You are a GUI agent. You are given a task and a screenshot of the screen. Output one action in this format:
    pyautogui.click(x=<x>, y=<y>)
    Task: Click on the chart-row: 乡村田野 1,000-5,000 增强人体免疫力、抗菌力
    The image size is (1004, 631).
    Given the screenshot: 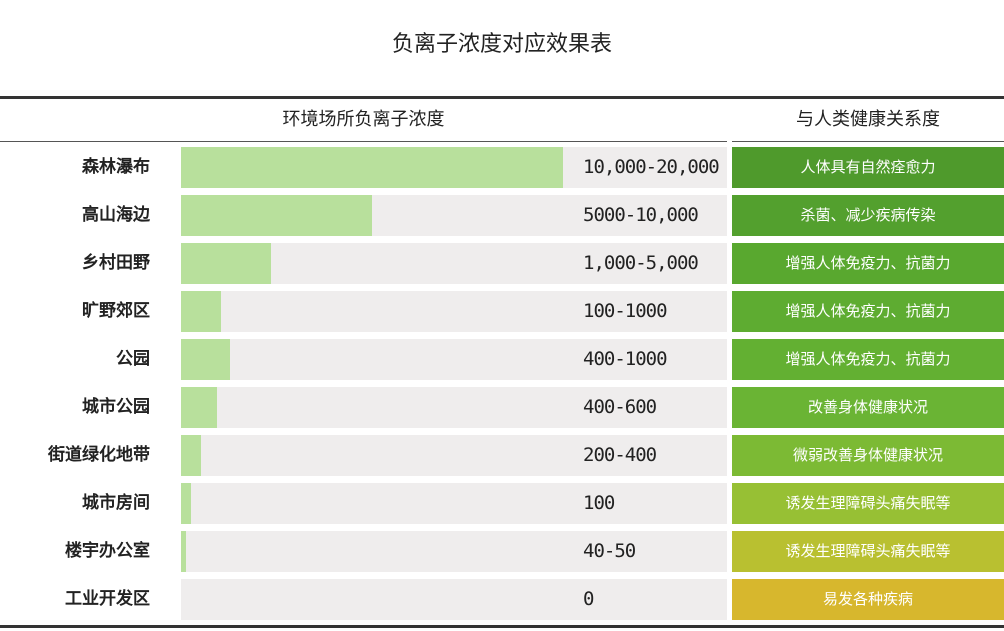 What is the action you would take?
    pyautogui.click(x=502, y=263)
    